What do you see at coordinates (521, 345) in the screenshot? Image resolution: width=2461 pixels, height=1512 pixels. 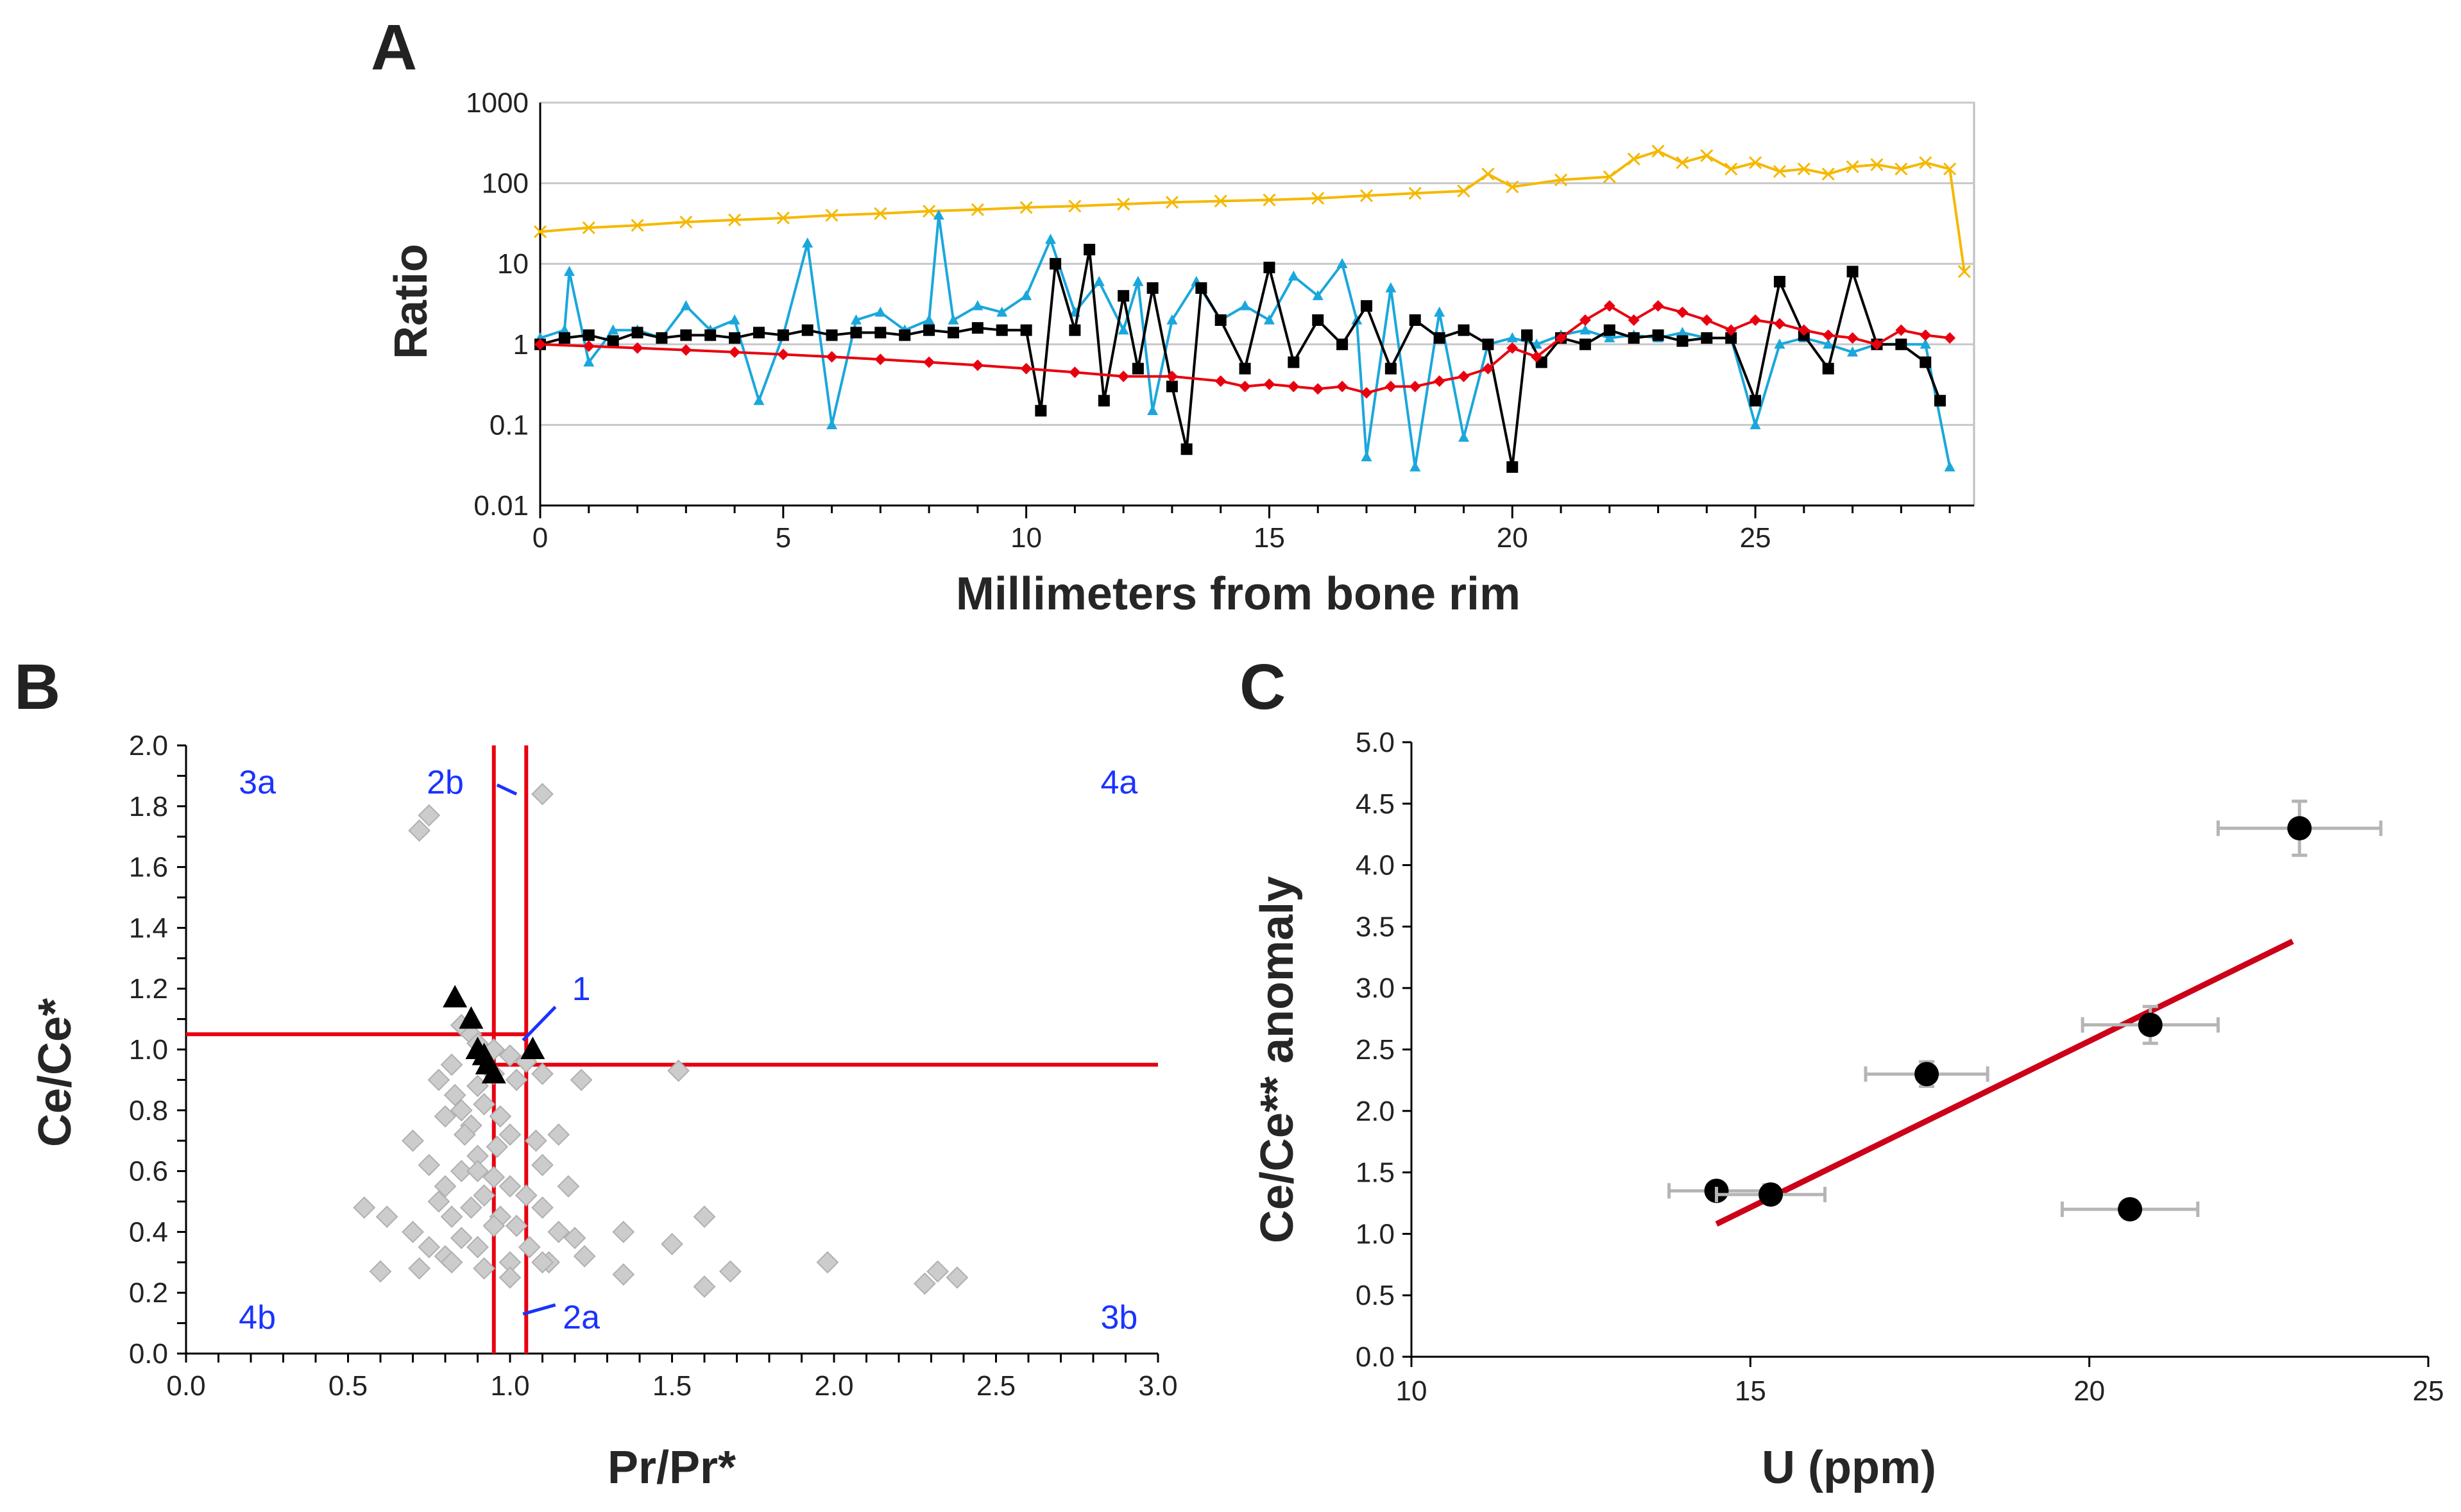 I see `chart-a-y-tick-label: 1` at bounding box center [521, 345].